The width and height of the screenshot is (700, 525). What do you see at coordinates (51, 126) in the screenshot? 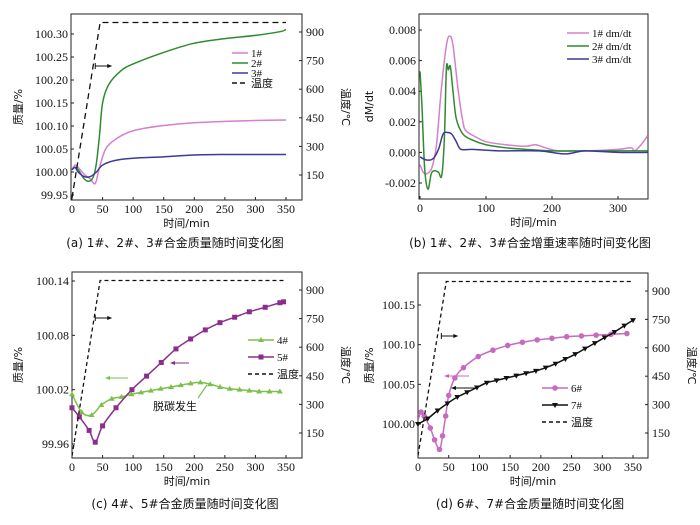
I see `y-tick-label: 100.10` at bounding box center [51, 126].